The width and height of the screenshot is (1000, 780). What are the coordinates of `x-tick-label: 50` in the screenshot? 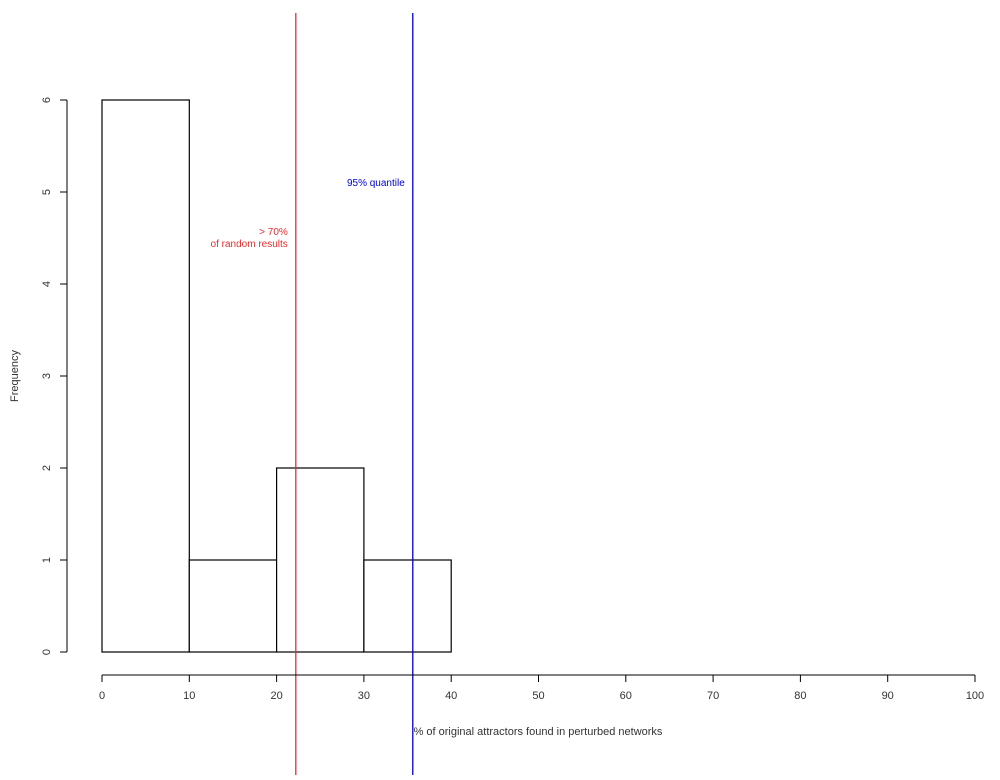 It's located at (538, 696).